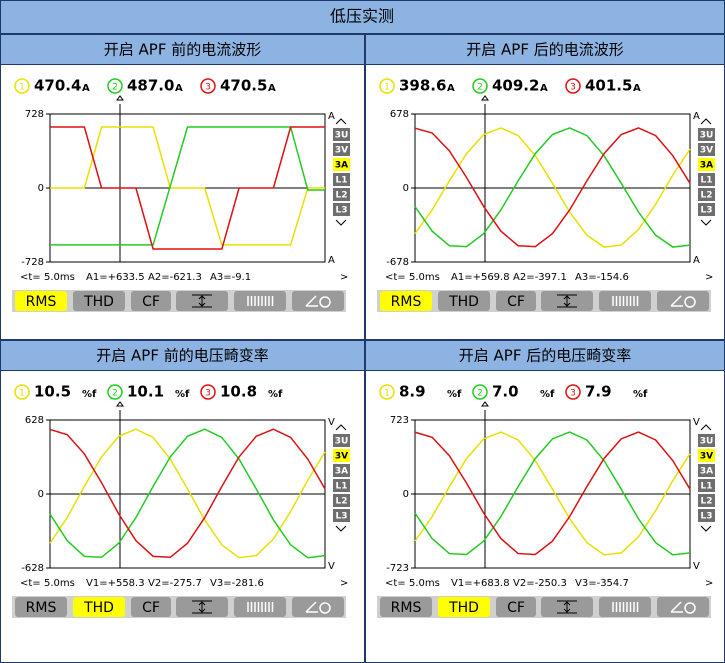 This screenshot has width=725, height=663. I want to click on unit-top: V, so click(696, 422).